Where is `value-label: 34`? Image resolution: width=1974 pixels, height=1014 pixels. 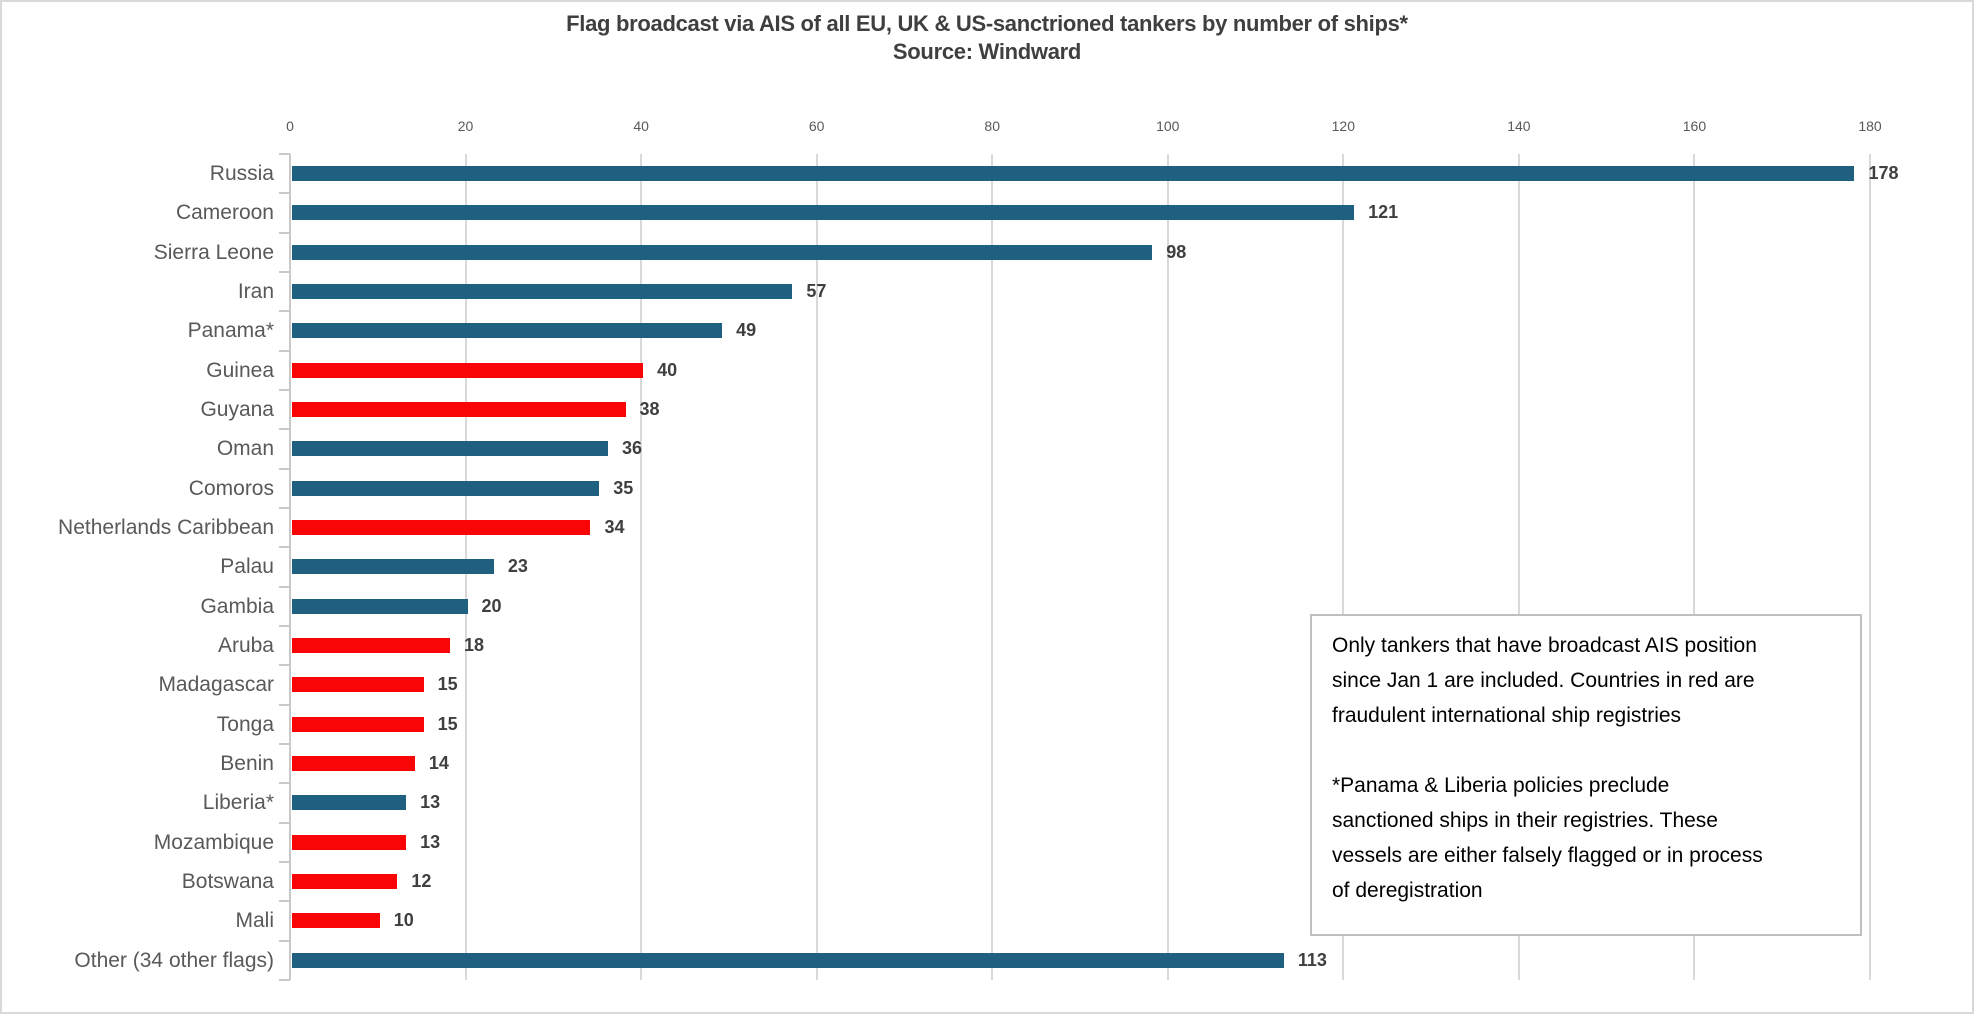
value-label: 34 is located at coordinates (614, 527).